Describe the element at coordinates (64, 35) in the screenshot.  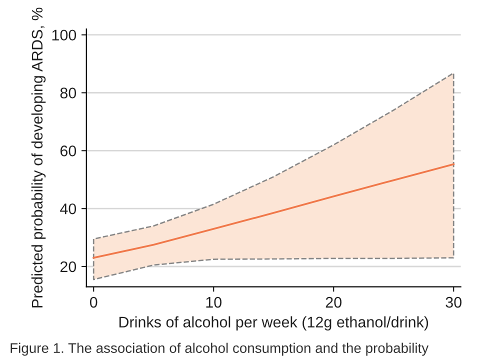
I see `y-tick-label: 100` at that location.